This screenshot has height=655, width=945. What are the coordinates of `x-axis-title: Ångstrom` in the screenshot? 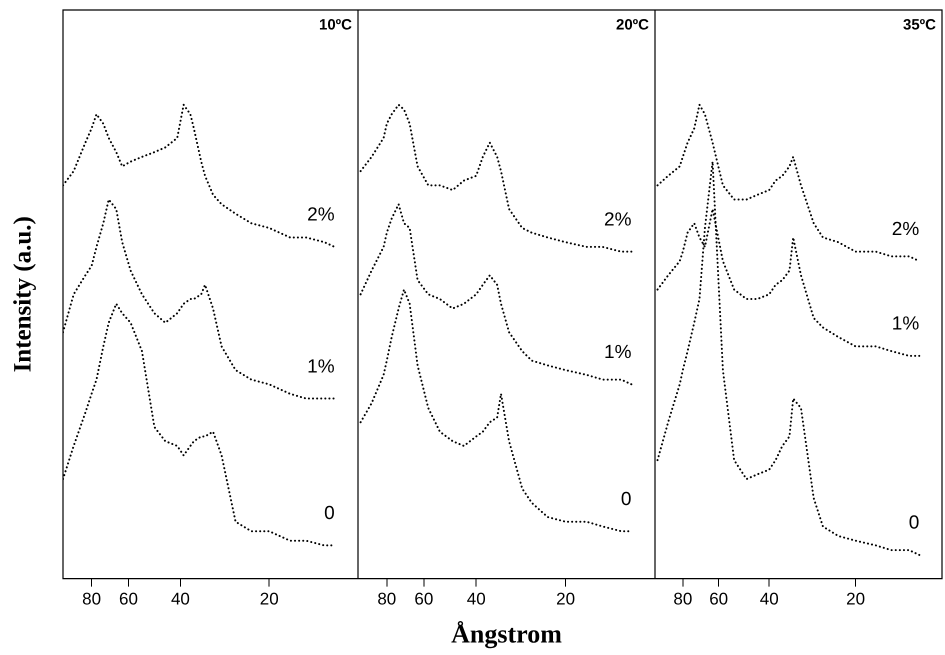 It's located at (506, 634).